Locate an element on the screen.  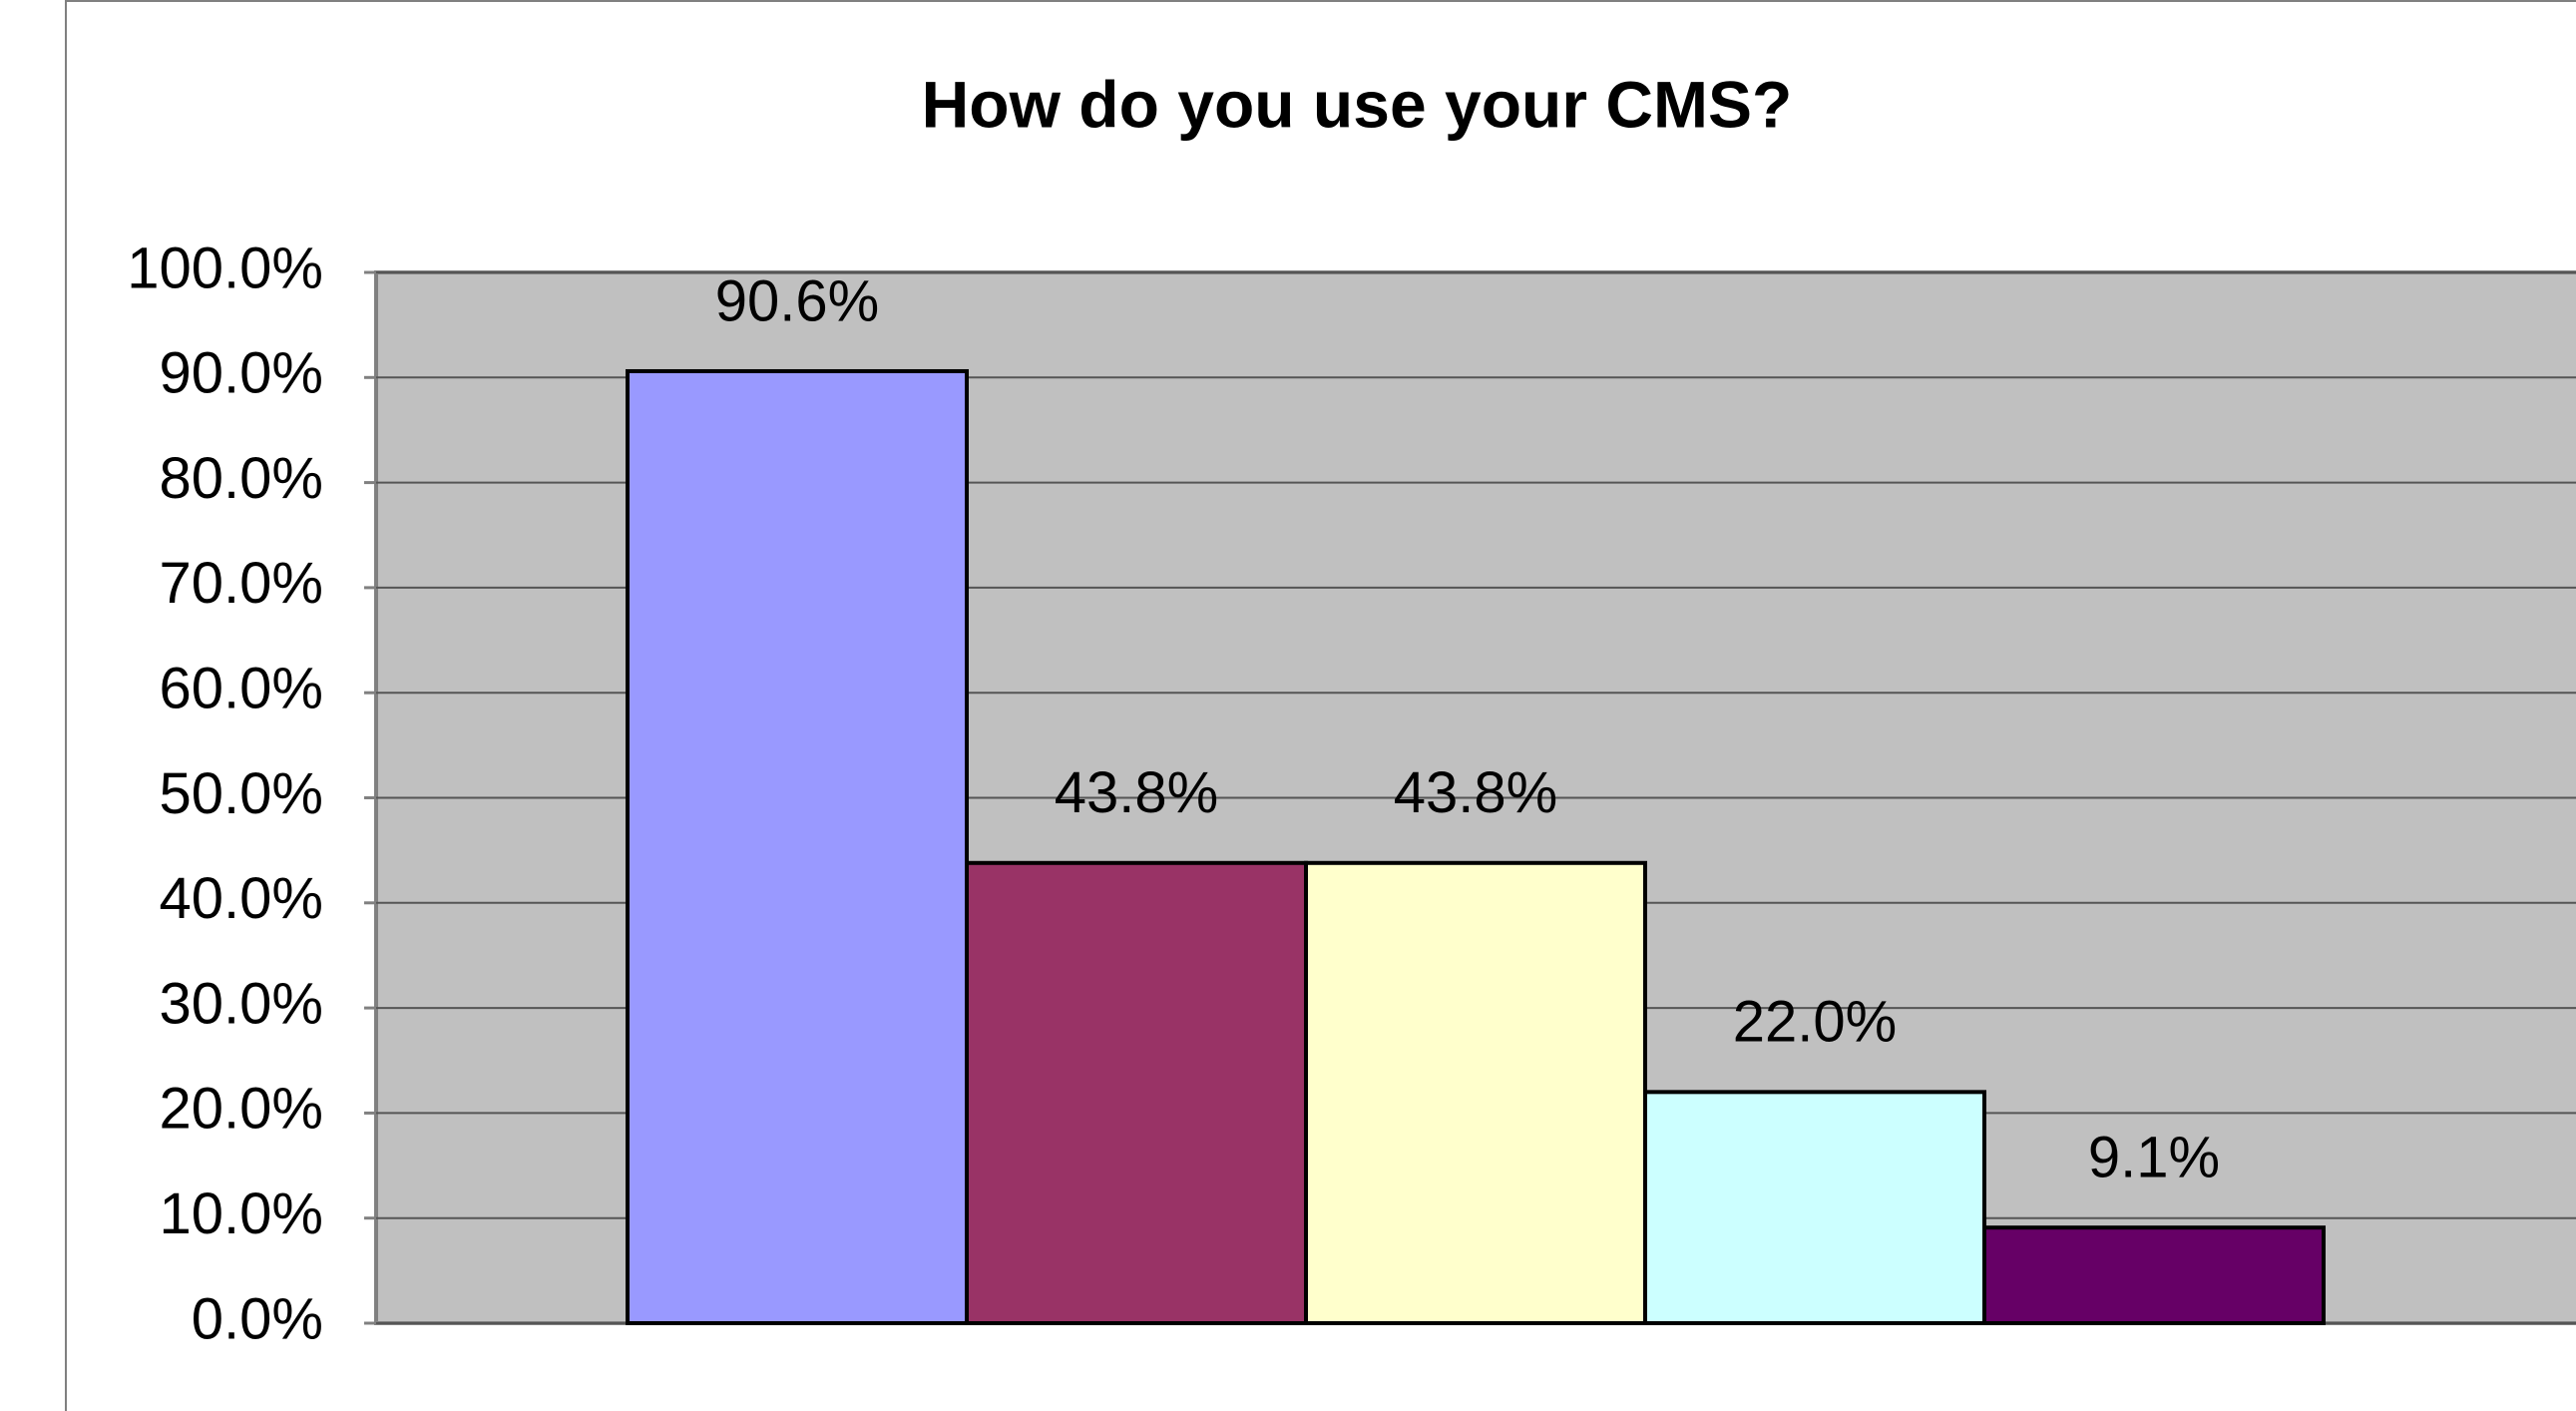
y-tick-label: 50.0% is located at coordinates (241, 794).